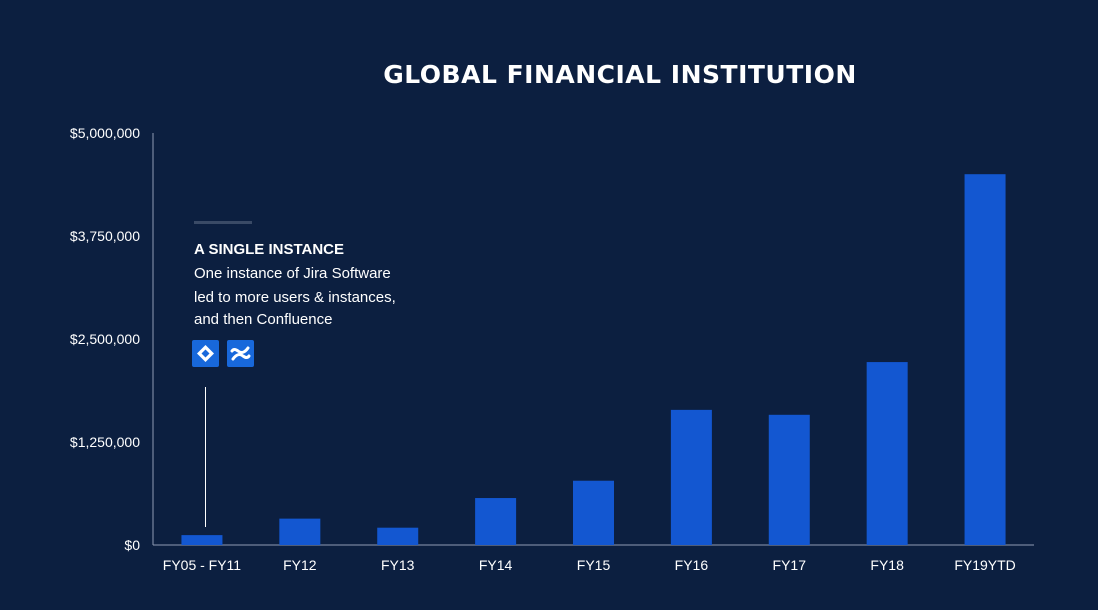 The height and width of the screenshot is (610, 1098). What do you see at coordinates (620, 74) in the screenshot?
I see `chart-title: GLOBAL FINANCIAL INSTITUTION` at bounding box center [620, 74].